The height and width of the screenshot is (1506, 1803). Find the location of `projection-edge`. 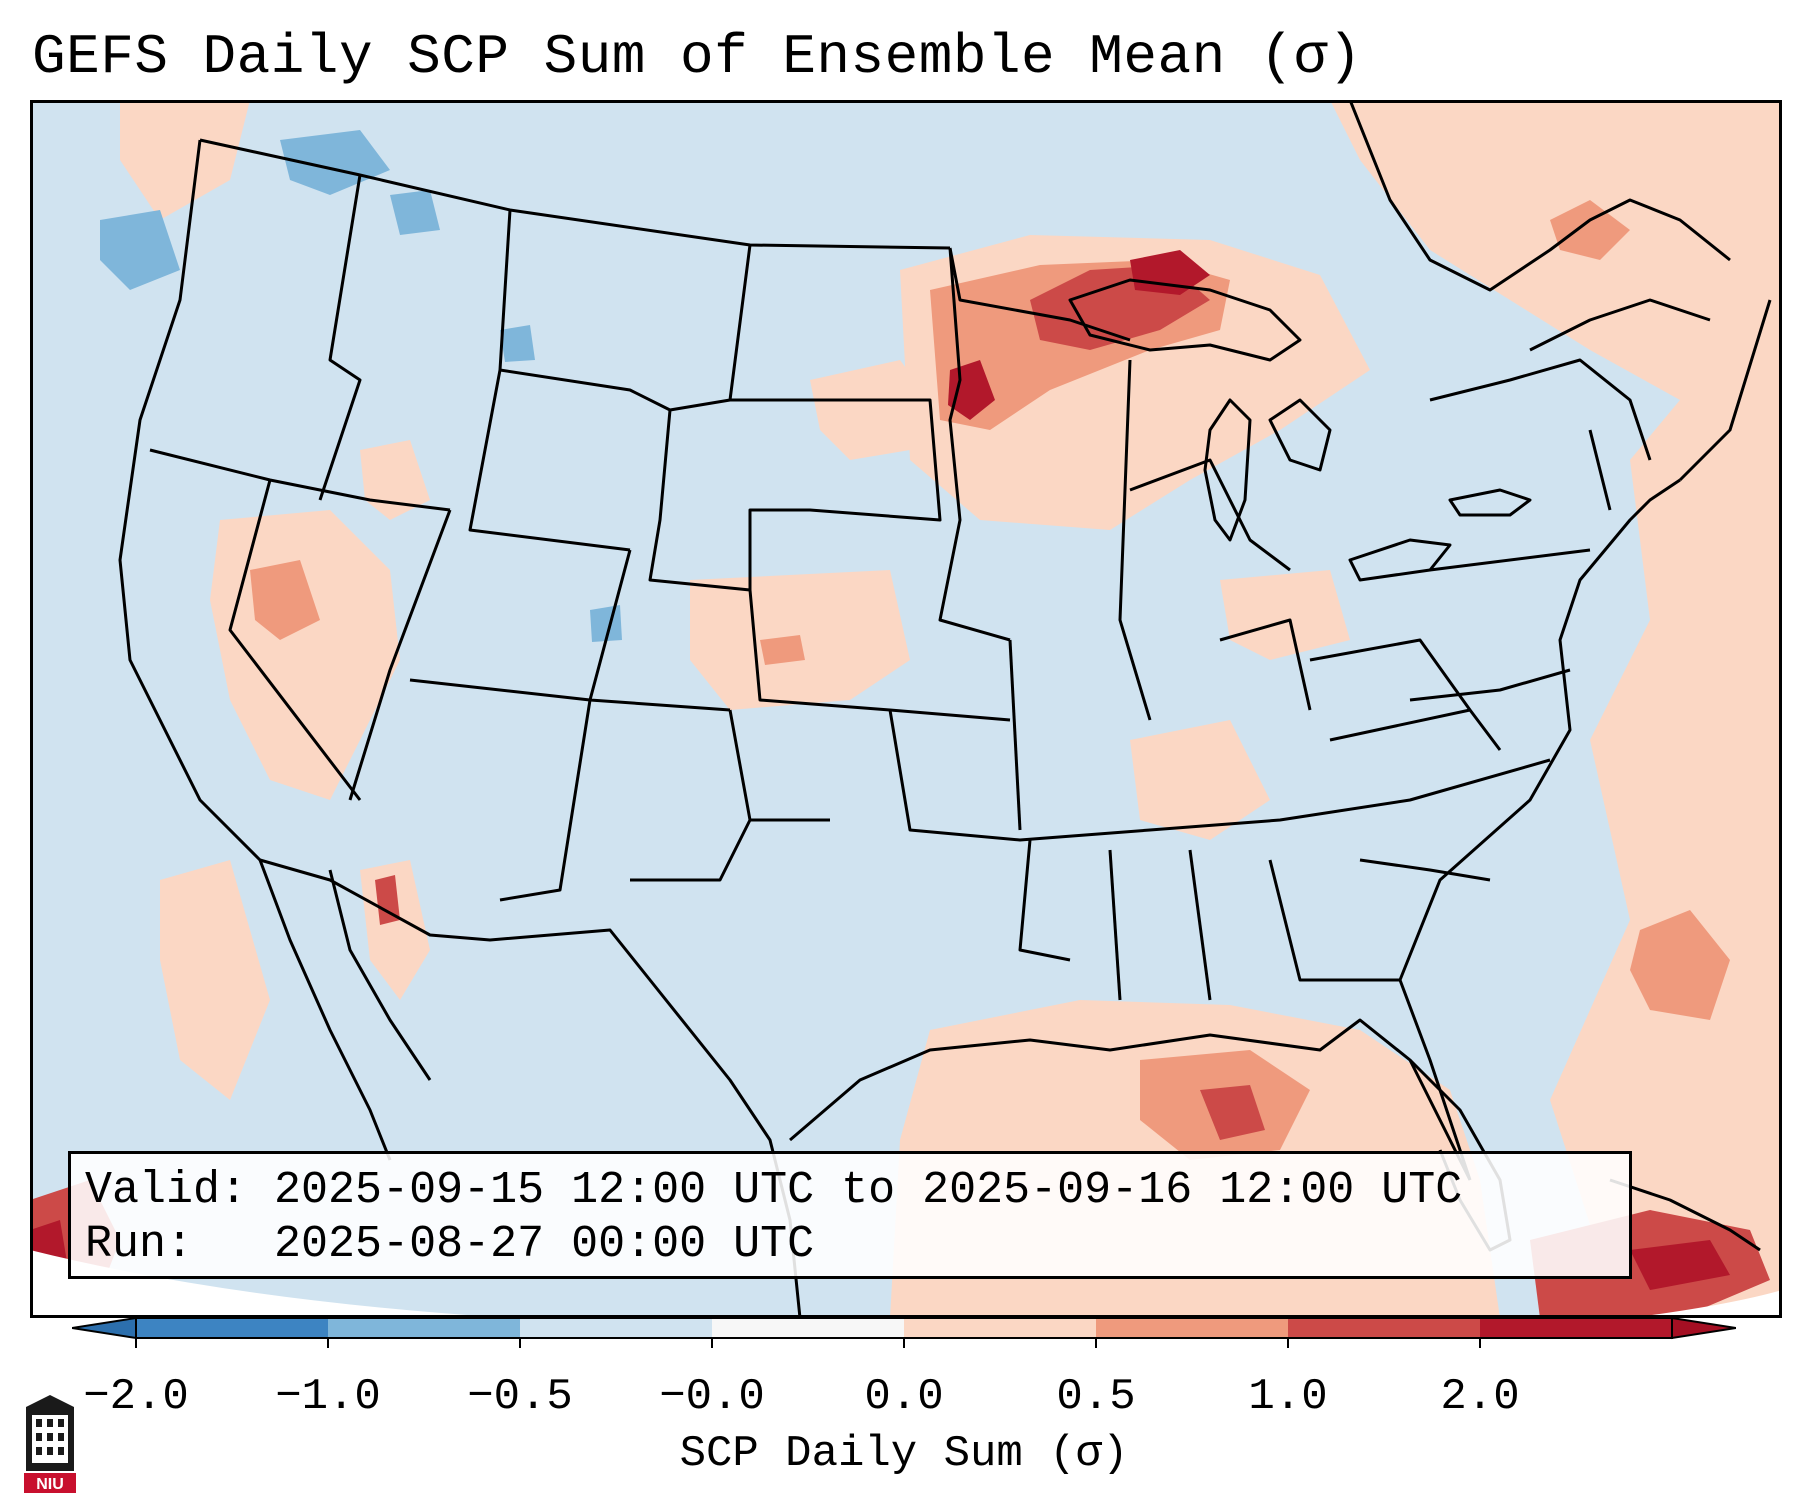

projection-edge is located at coordinates (270, 1284).